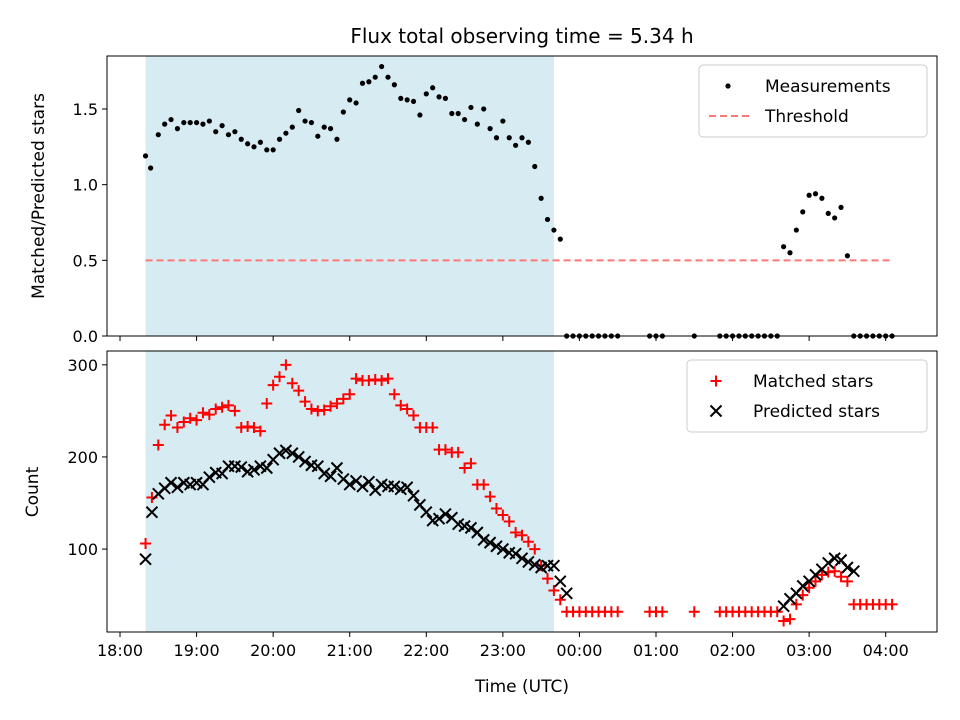 This screenshot has height=720, width=960. I want to click on chart-title: Flux total observing time = 5.34 h, so click(521, 36).